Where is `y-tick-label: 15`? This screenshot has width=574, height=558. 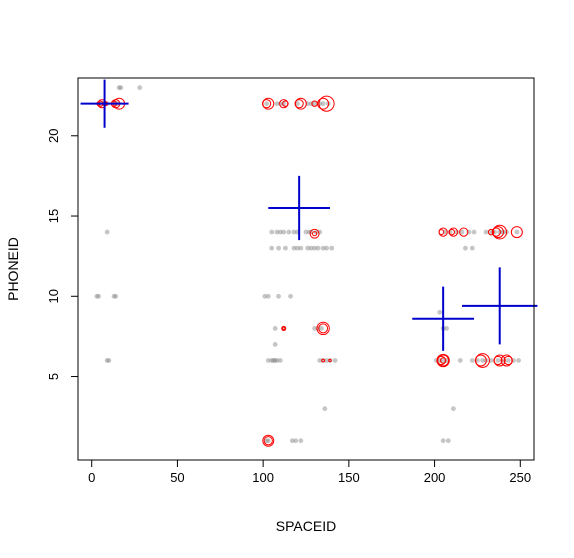
y-tick-label: 15 is located at coordinates (53, 216).